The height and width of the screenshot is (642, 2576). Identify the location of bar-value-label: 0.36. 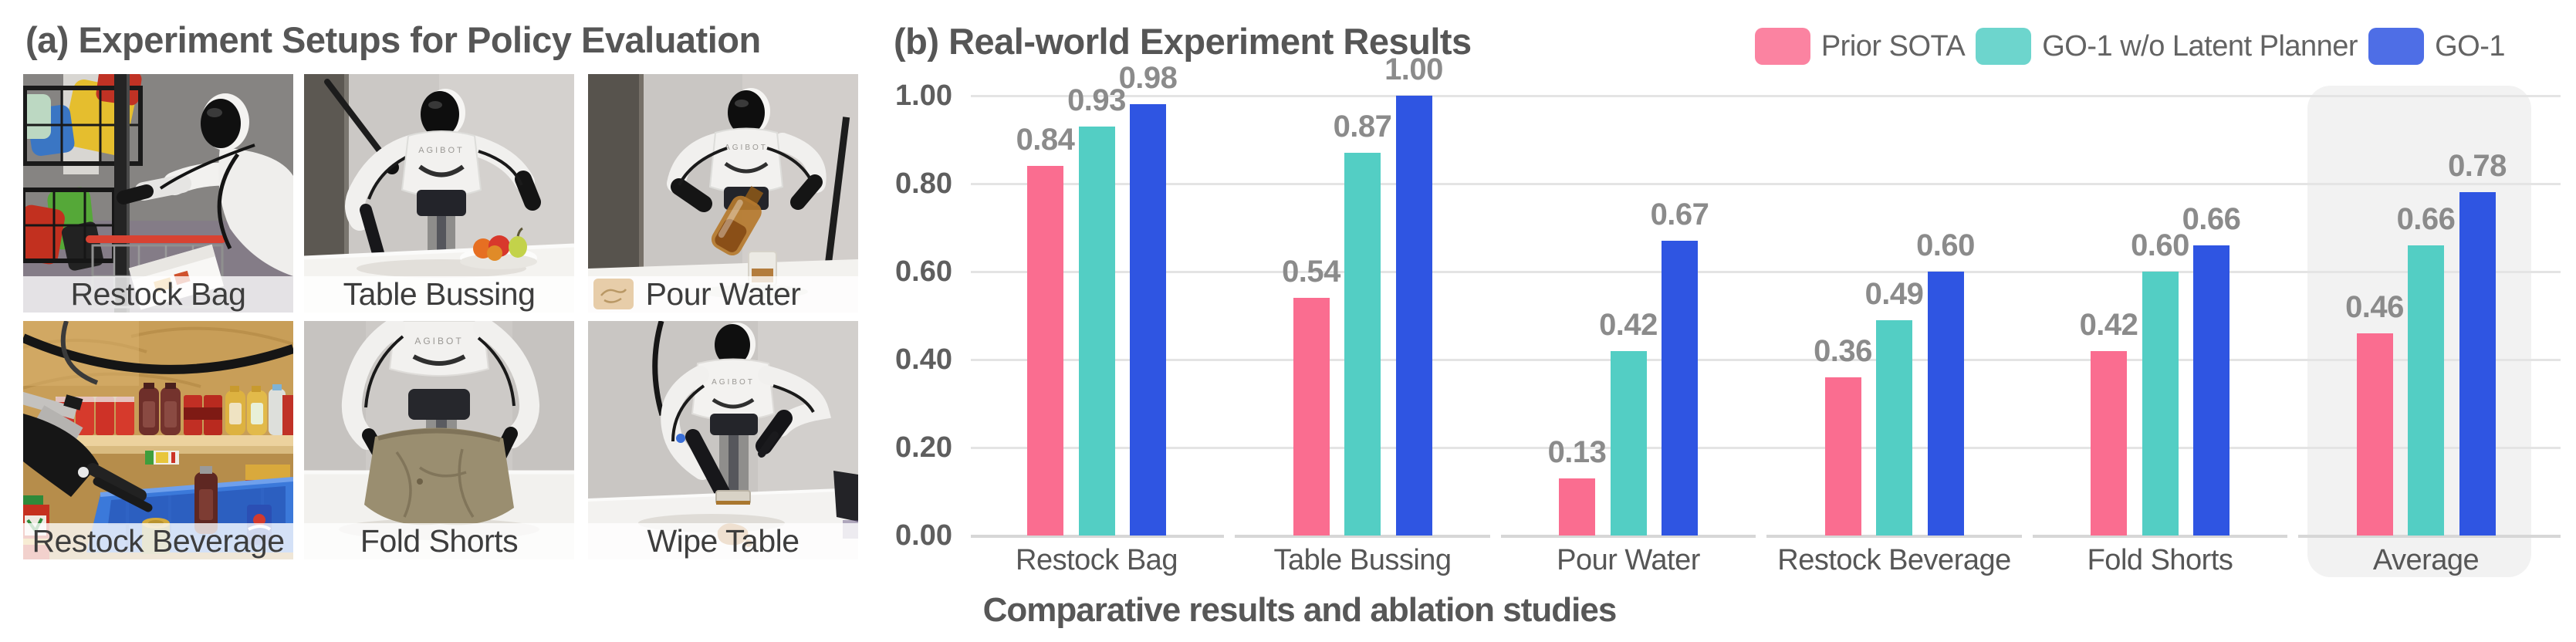
(1843, 350).